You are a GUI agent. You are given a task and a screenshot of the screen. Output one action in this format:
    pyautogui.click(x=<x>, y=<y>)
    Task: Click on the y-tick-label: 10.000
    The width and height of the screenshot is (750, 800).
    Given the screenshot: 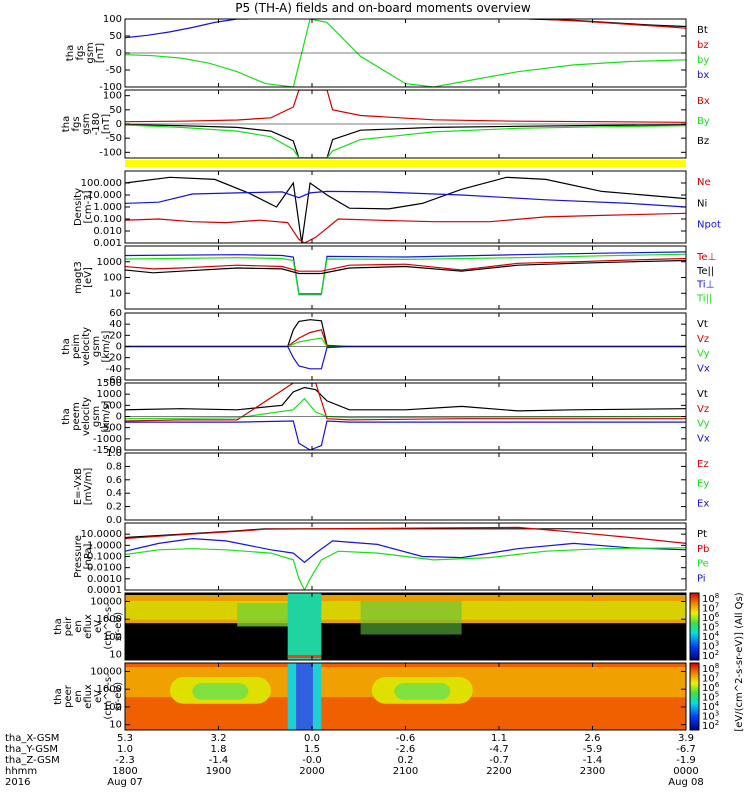 What is the action you would take?
    pyautogui.click(x=104, y=195)
    